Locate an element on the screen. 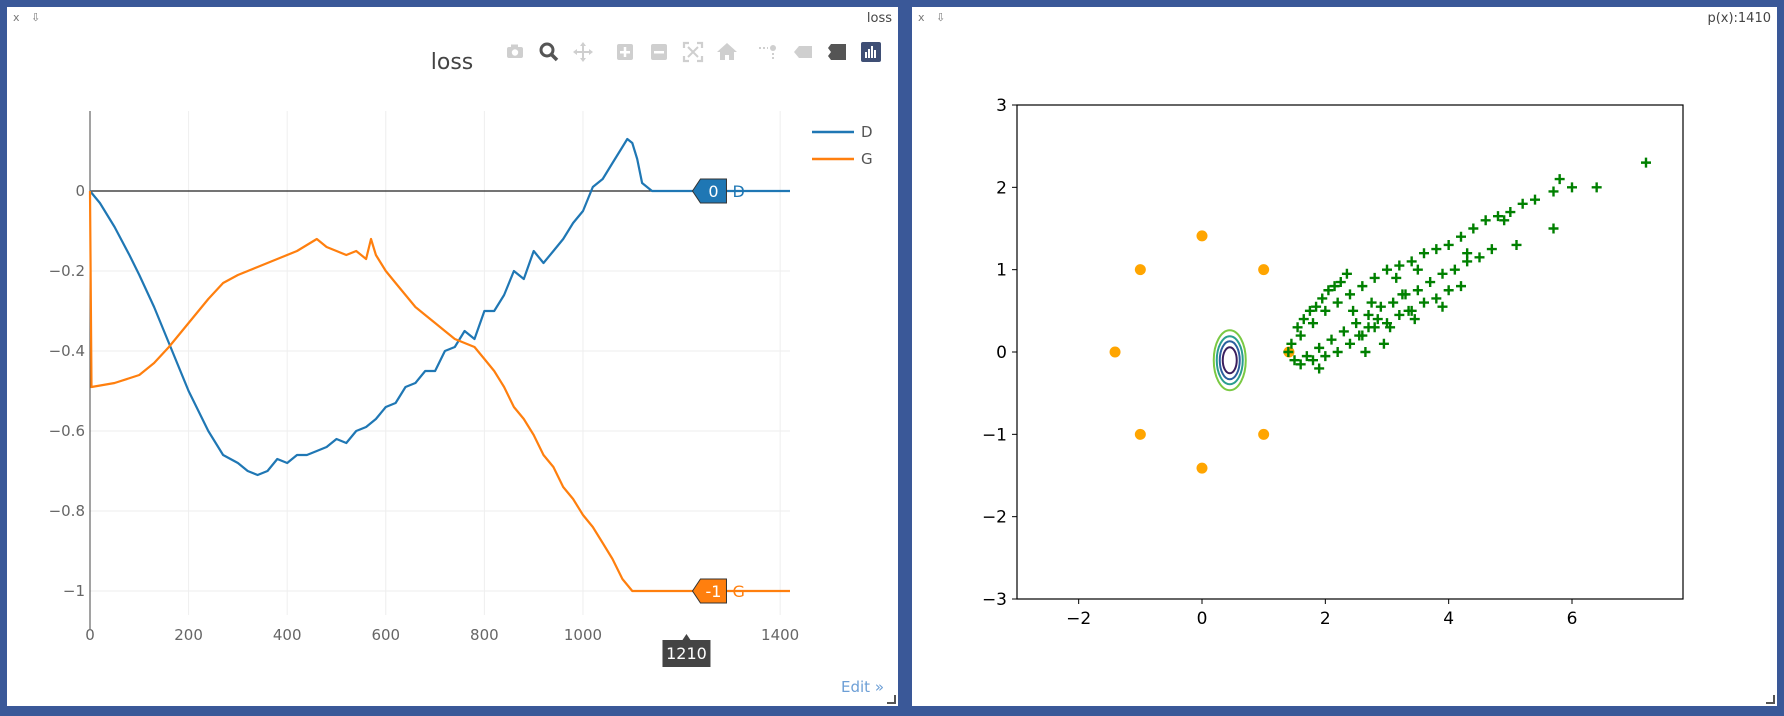 The image size is (1784, 716). x-tick-label: −2 is located at coordinates (1078, 619).